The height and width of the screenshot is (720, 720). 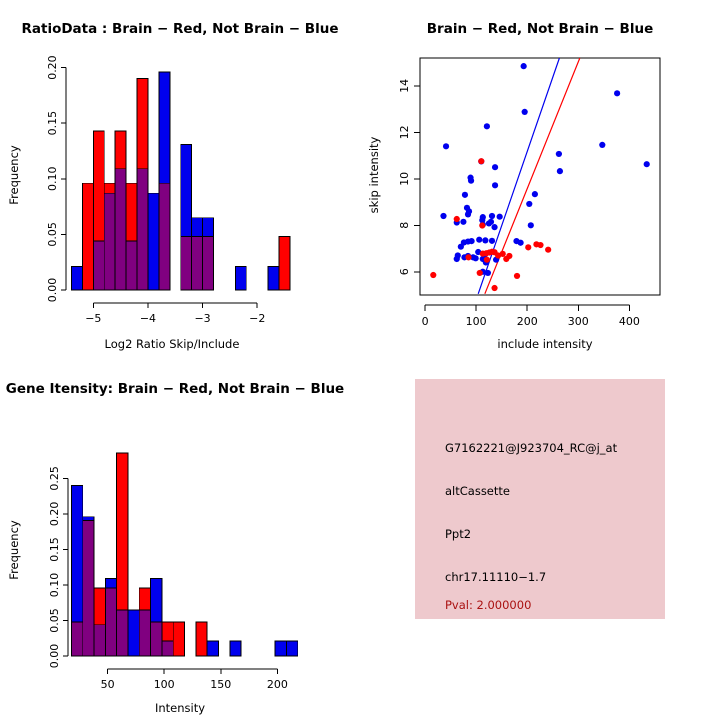 I want to click on x-tick-label: 150, so click(x=220, y=684).